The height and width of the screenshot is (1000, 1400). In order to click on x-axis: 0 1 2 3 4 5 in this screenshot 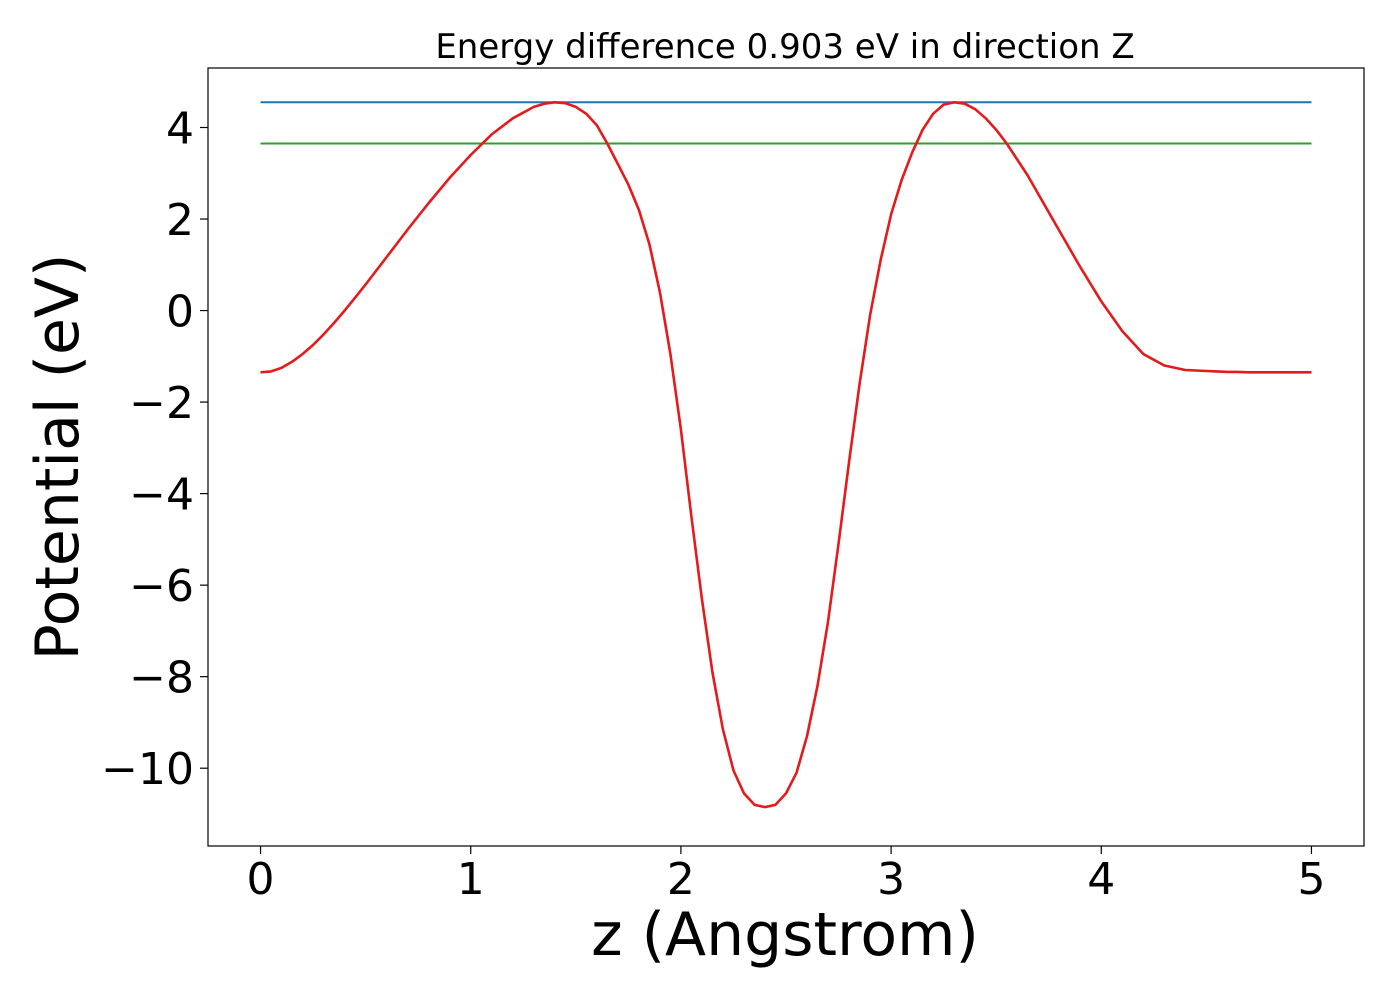, I will do `click(786, 875)`.